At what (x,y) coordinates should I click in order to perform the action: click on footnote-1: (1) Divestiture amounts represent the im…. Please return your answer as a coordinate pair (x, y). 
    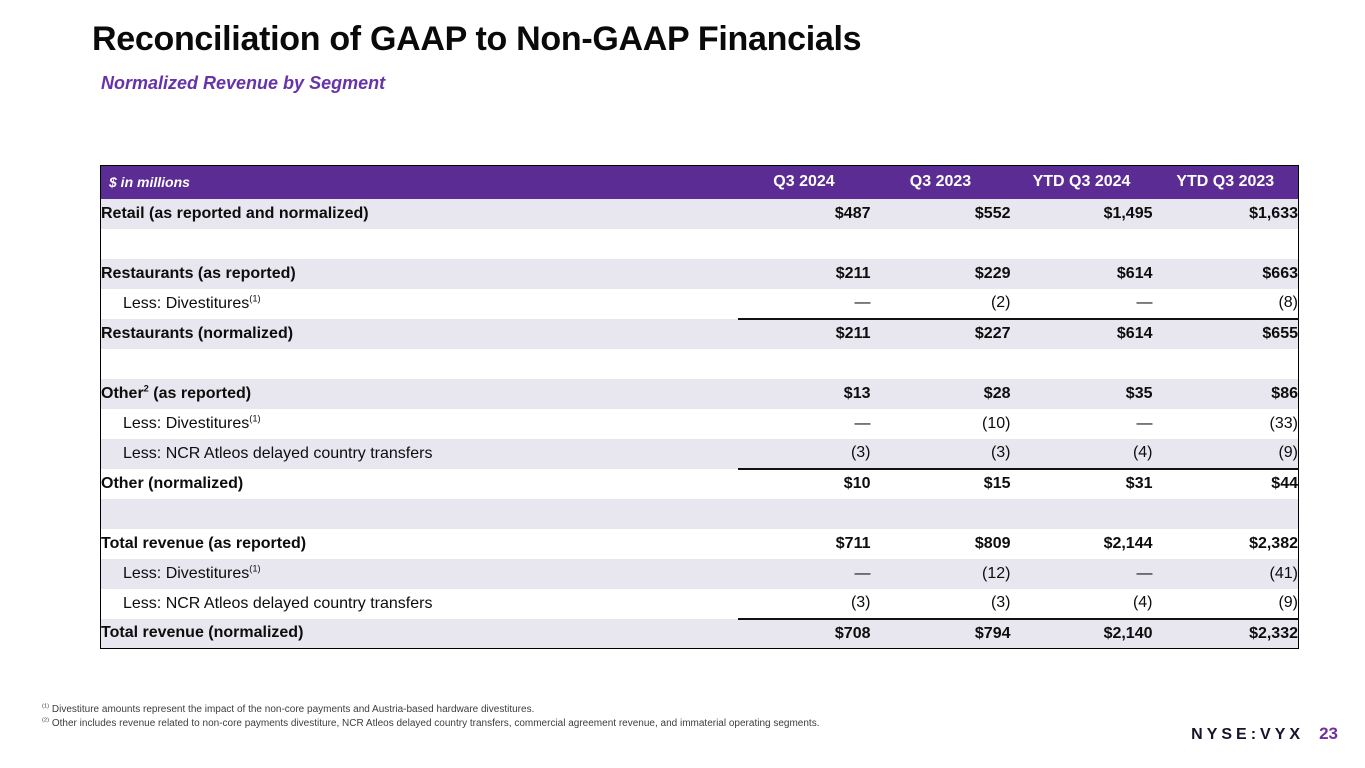
    Looking at the image, I should click on (430, 710).